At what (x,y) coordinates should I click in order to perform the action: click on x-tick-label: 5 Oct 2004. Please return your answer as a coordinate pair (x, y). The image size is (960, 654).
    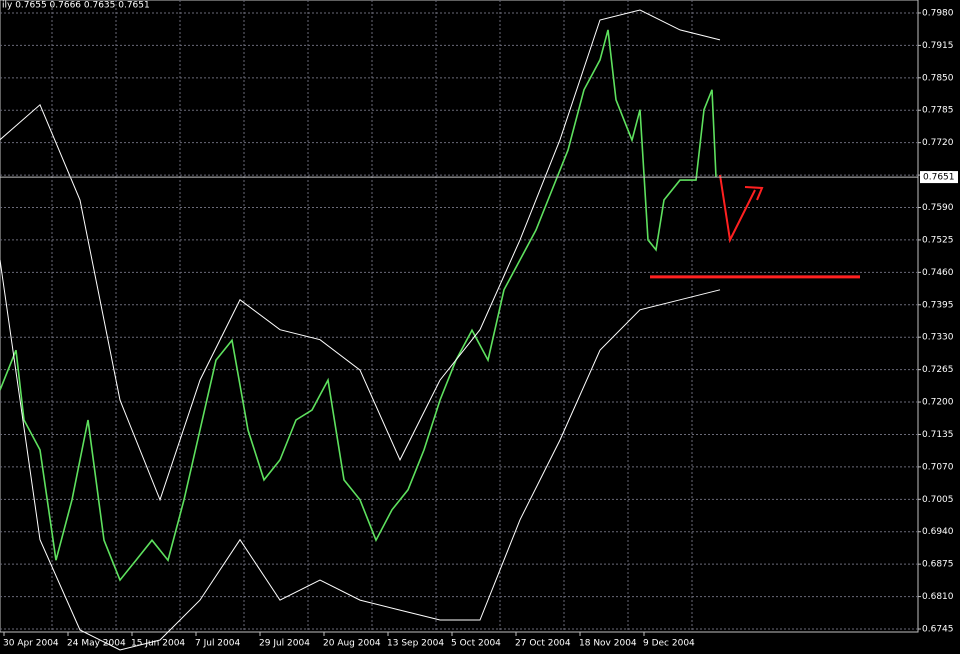
    Looking at the image, I should click on (476, 644).